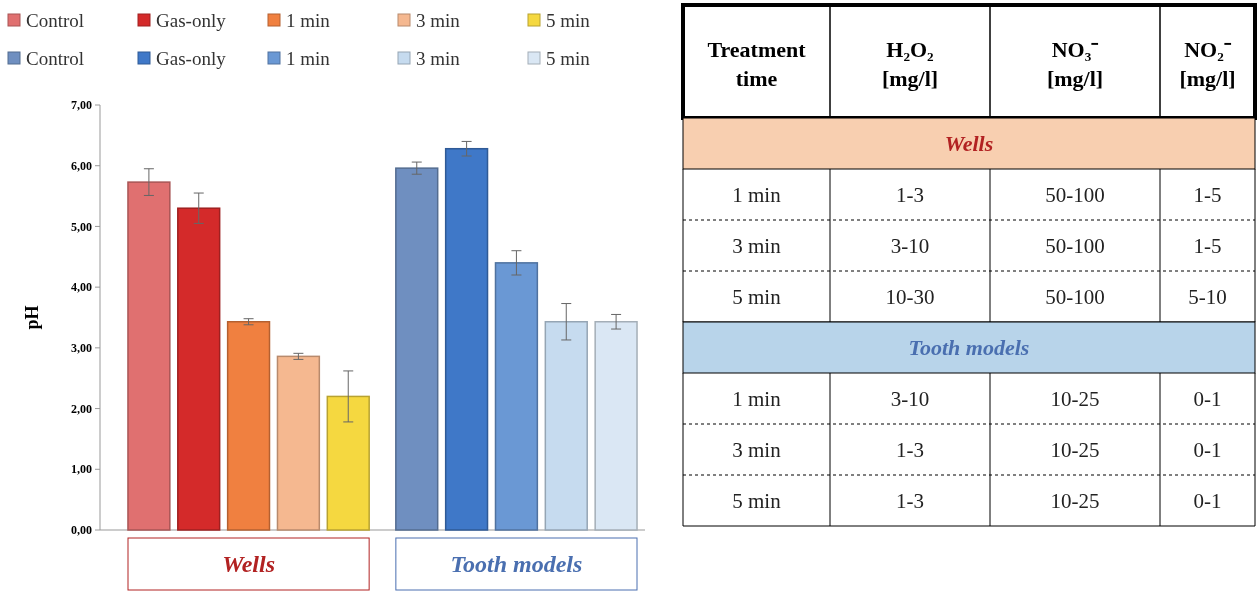  What do you see at coordinates (81, 348) in the screenshot?
I see `y-tick-label: 3,00` at bounding box center [81, 348].